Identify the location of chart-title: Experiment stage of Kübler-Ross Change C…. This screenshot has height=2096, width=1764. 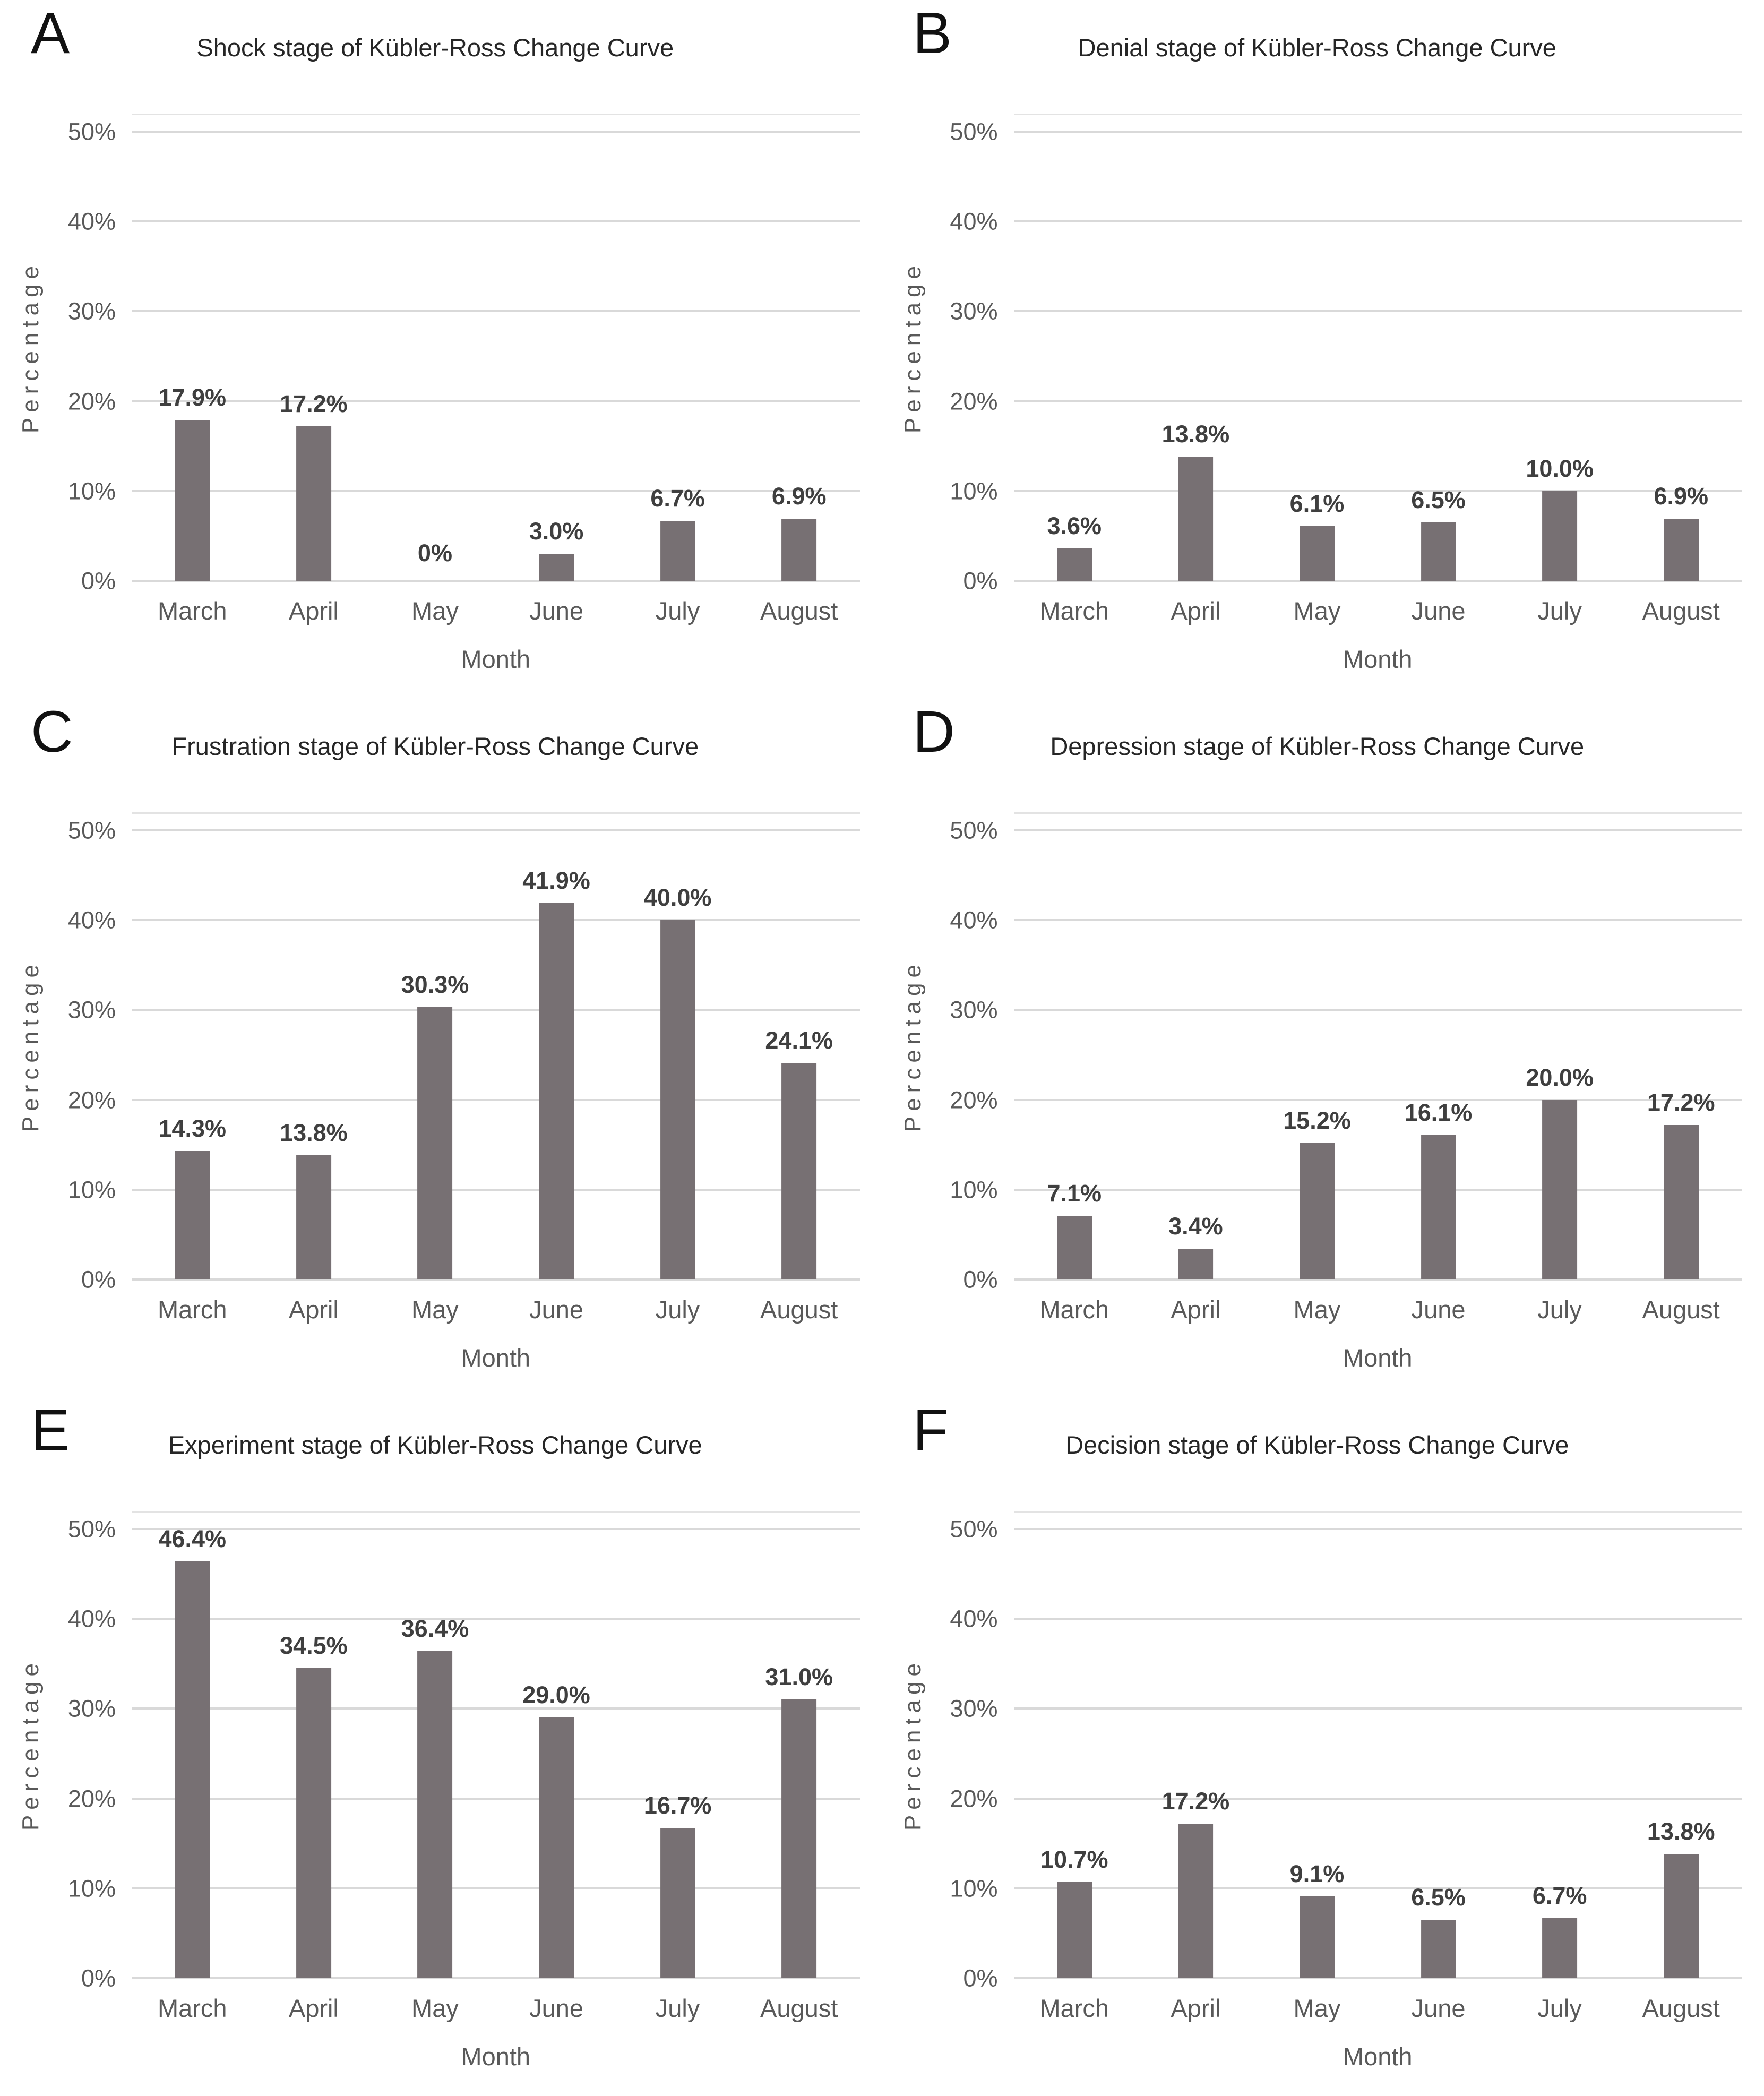
(435, 1445).